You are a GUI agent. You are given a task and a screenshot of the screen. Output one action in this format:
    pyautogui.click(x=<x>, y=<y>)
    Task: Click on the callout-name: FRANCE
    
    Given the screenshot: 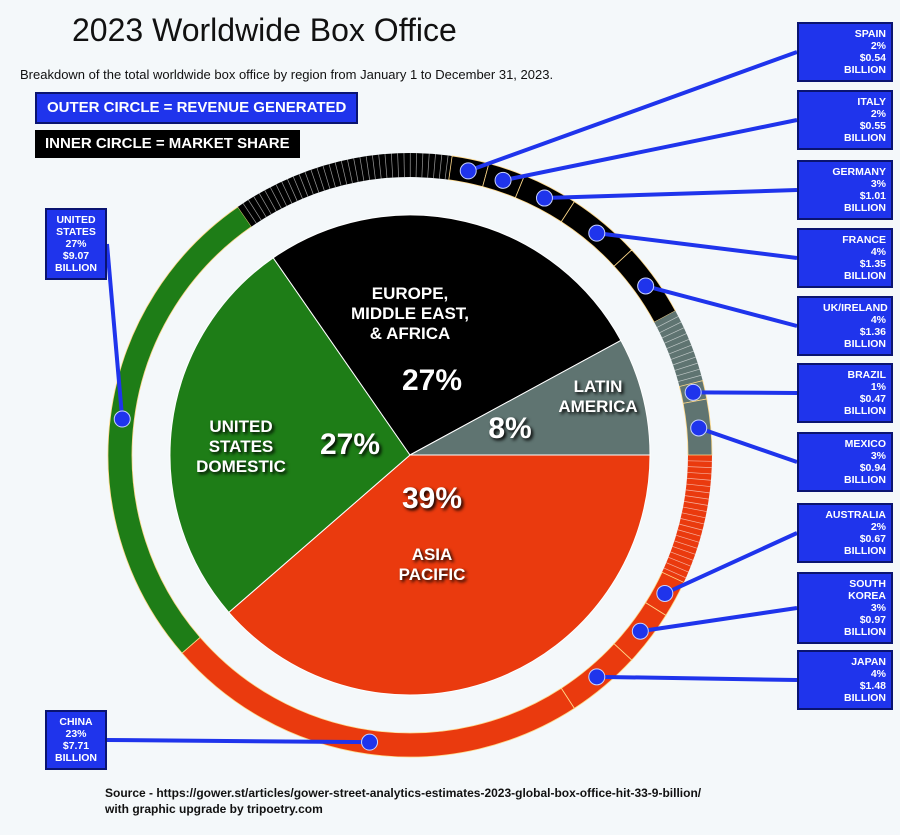 What is the action you would take?
    pyautogui.click(x=864, y=240)
    